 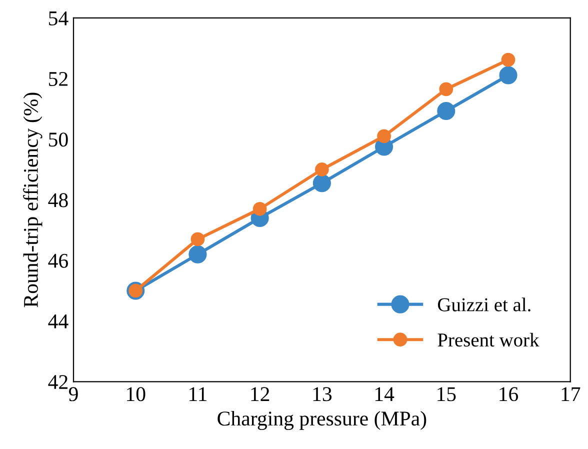 I want to click on y-tick-label: 46, so click(x=58, y=261).